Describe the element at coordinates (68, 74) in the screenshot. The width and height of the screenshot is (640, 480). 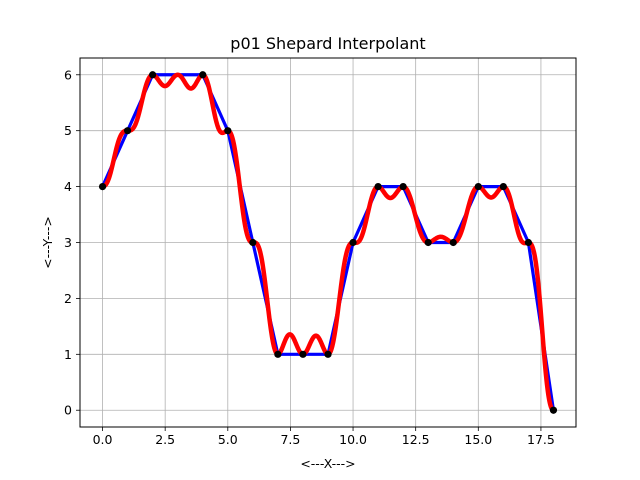
I see `y-tick-label: 6` at that location.